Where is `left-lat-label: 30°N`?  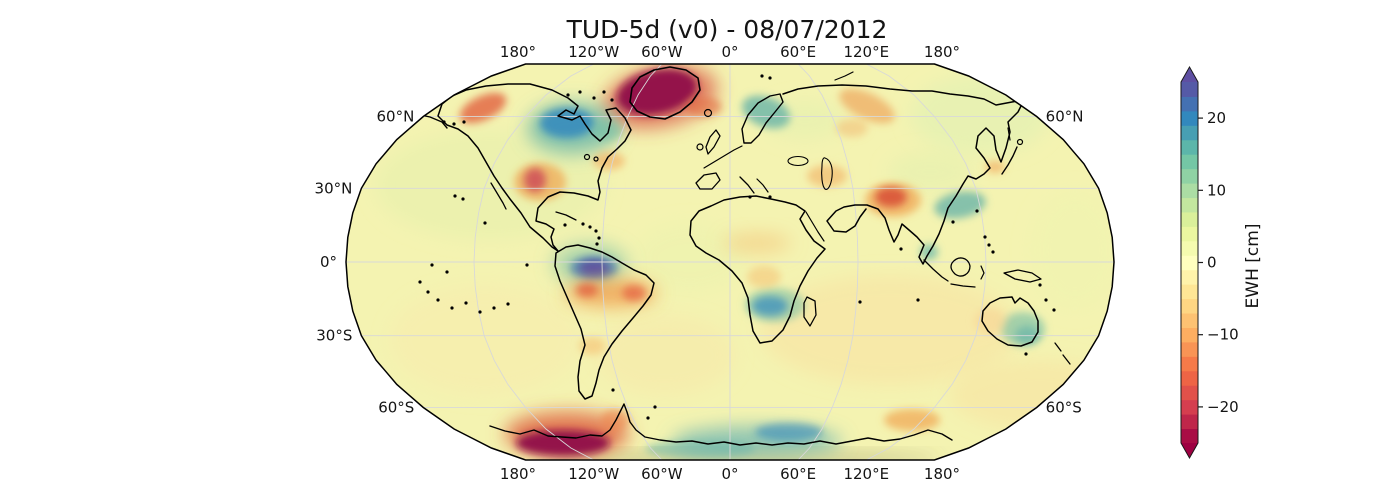 left-lat-label: 30°N is located at coordinates (334, 188).